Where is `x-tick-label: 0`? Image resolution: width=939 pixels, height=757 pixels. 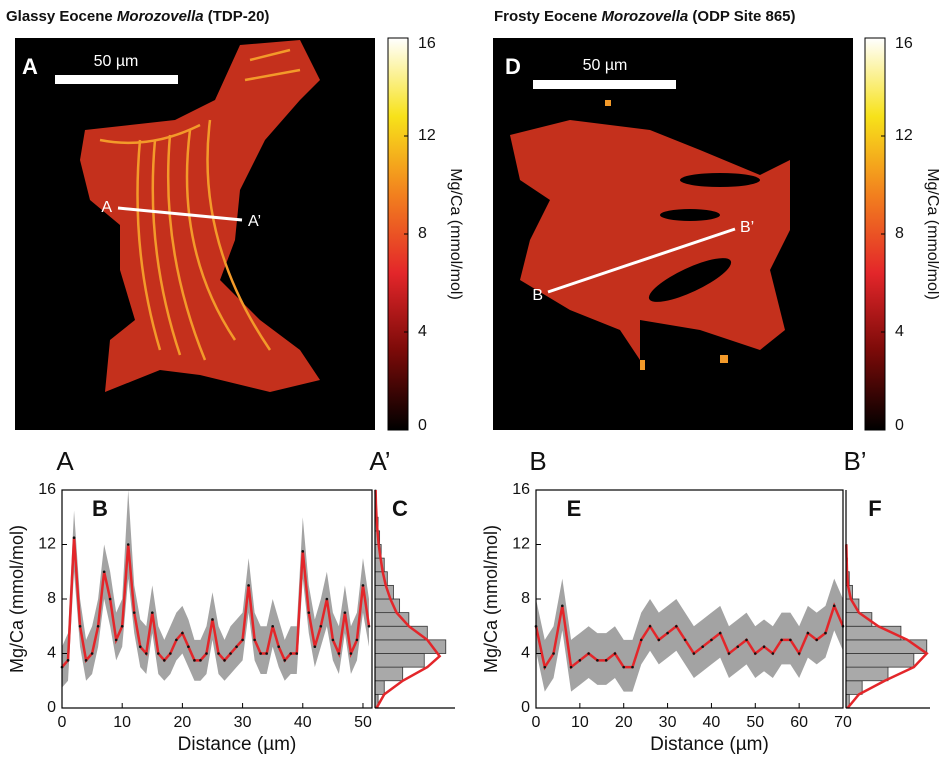 x-tick-label: 0 is located at coordinates (62, 722).